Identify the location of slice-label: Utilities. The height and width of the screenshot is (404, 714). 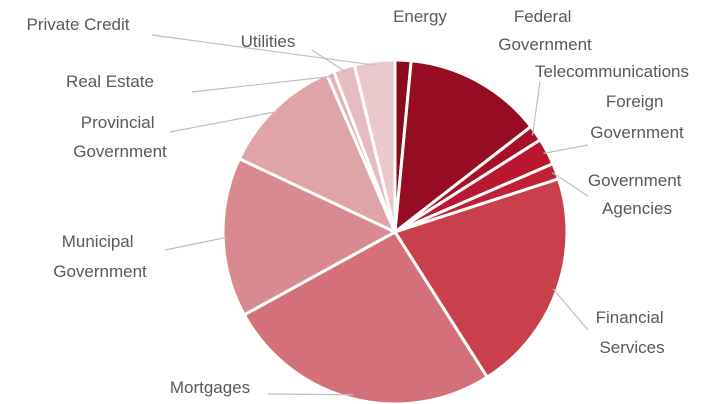
(268, 41).